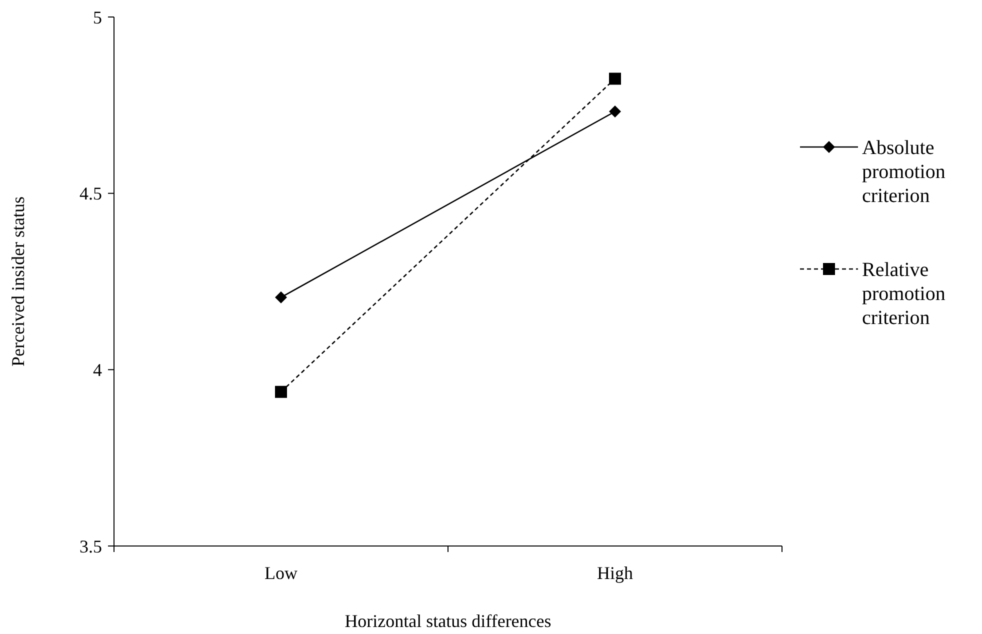 The image size is (982, 634). I want to click on y-tick-label: 4, so click(97, 370).